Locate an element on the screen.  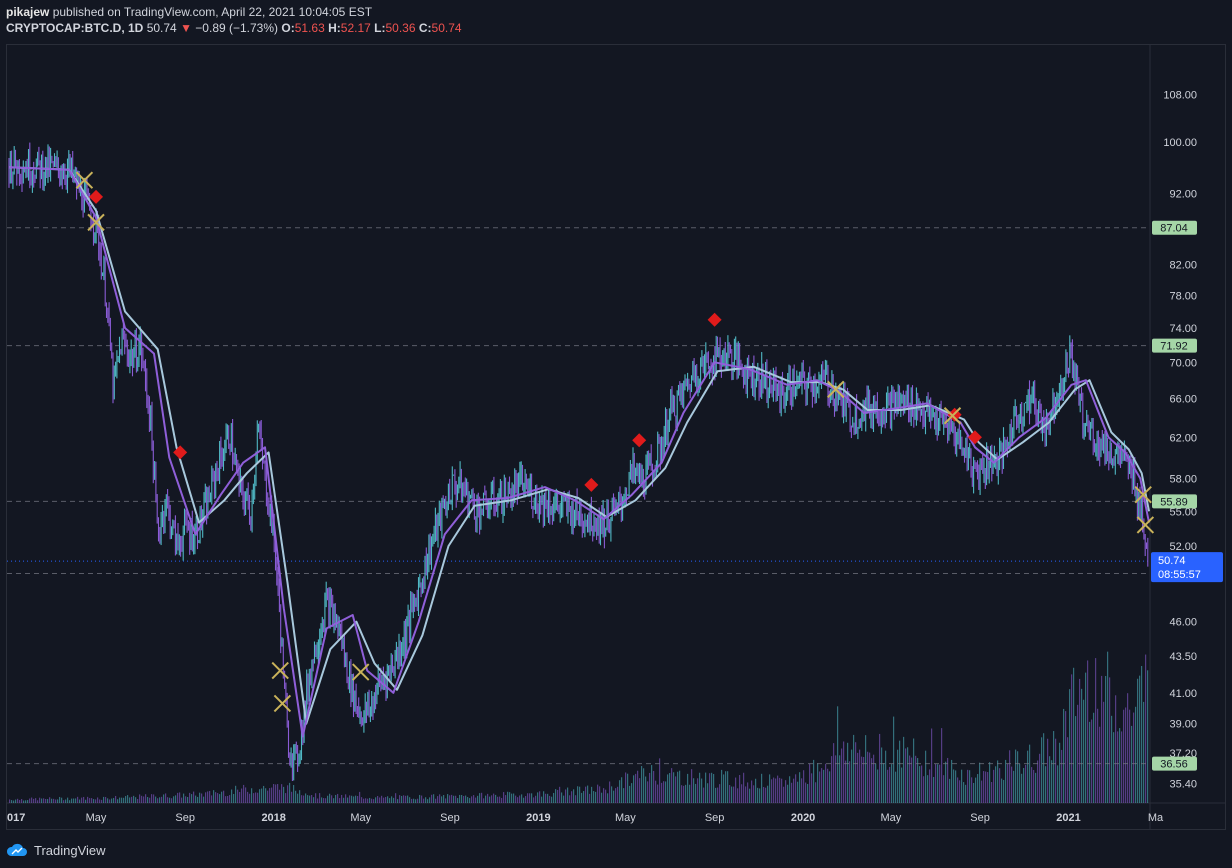
x-tick-label: 2020 is located at coordinates (803, 818).